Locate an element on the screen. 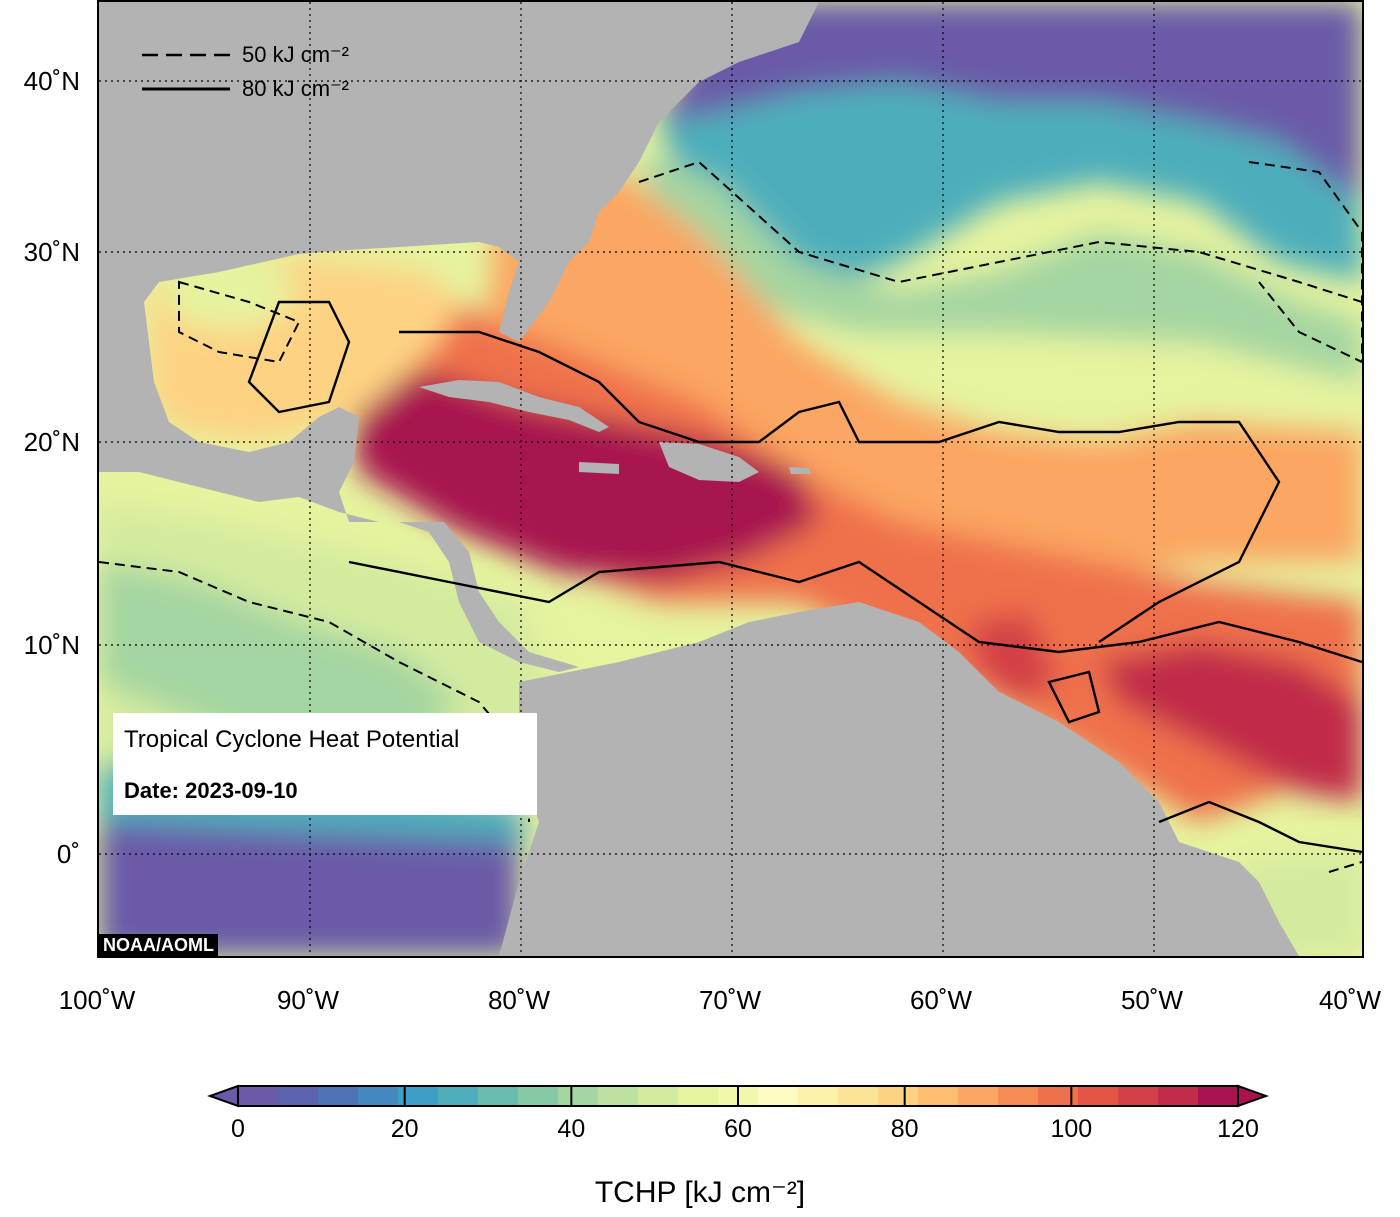 The width and height of the screenshot is (1400, 1217). map-date: Date: 2023-09-10 is located at coordinates (211, 790).